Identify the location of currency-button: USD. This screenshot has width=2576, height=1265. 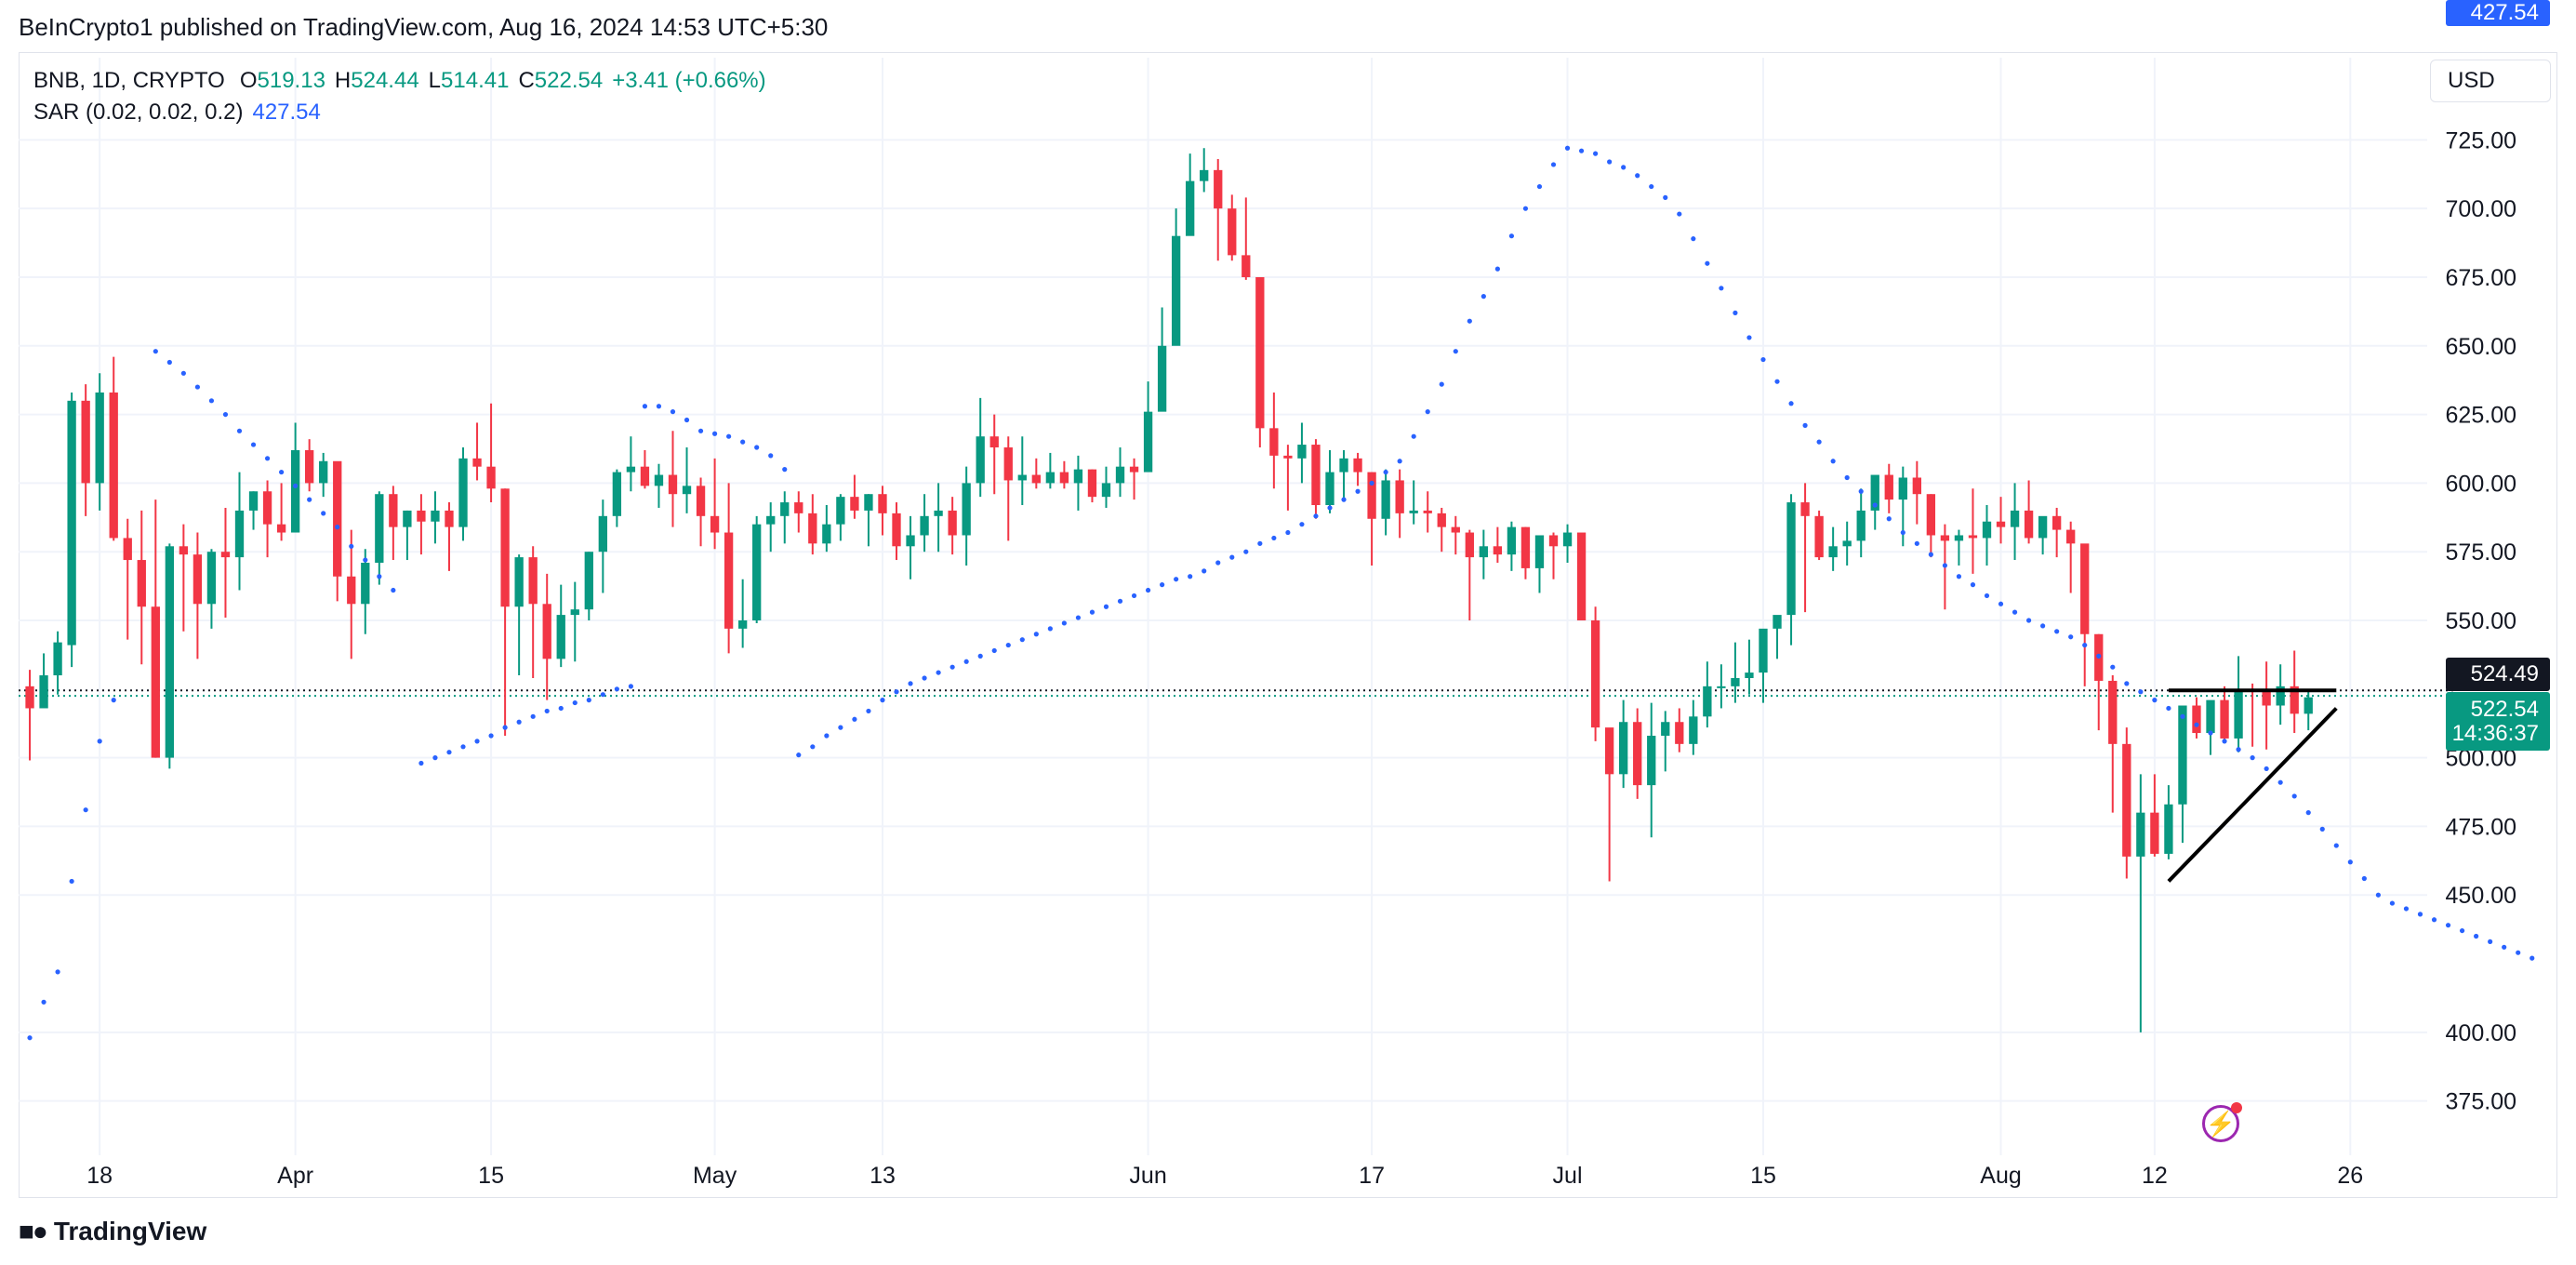
(2490, 81).